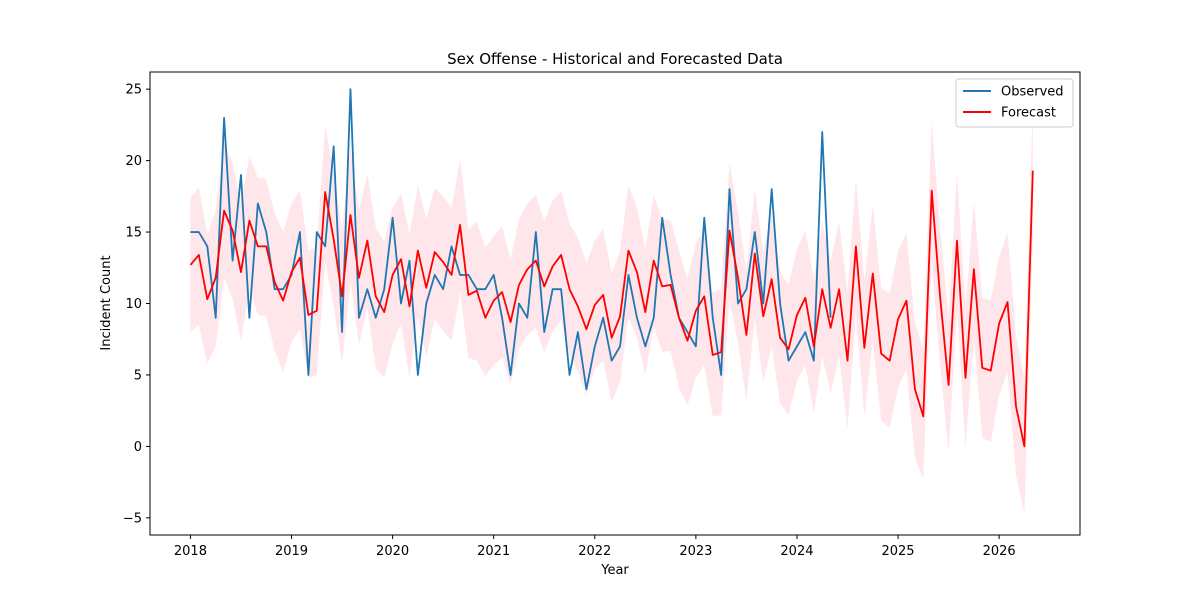 This screenshot has width=1200, height=600. What do you see at coordinates (1032, 92) in the screenshot?
I see `legend-label-observed: Observed` at bounding box center [1032, 92].